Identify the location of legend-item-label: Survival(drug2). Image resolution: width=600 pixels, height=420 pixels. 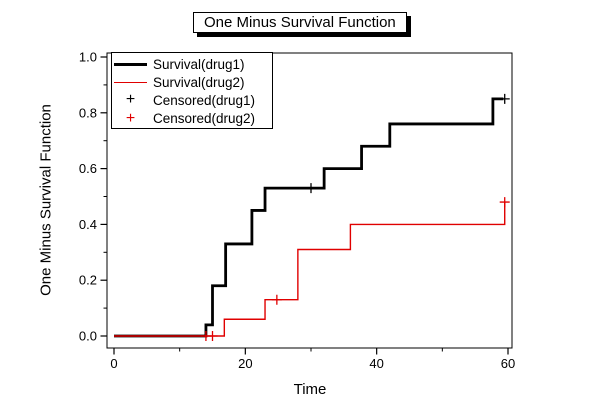
(199, 82).